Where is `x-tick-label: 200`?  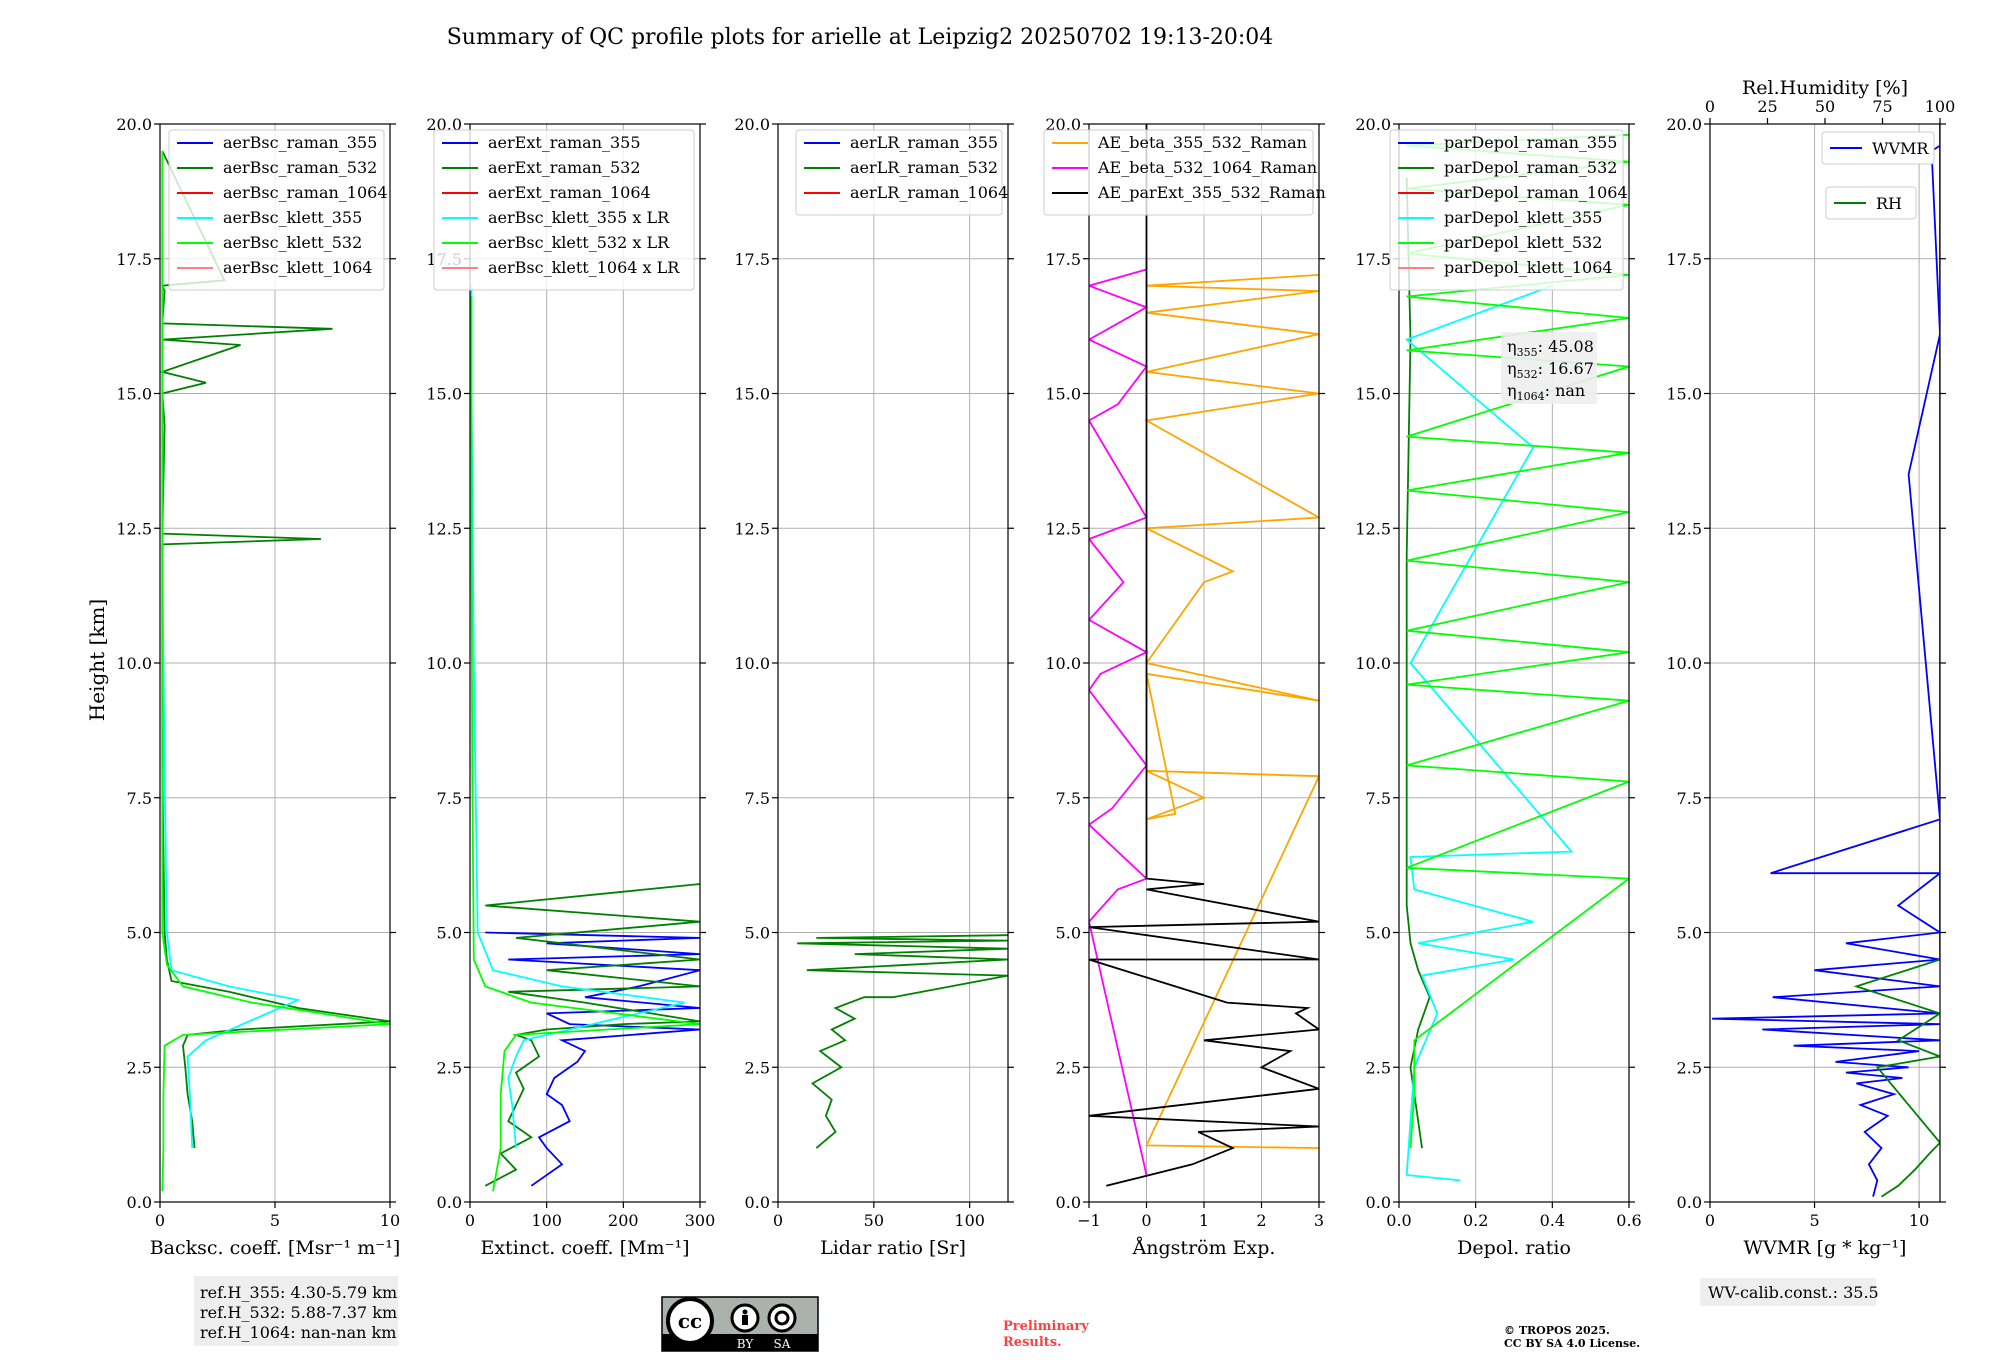
x-tick-label: 200 is located at coordinates (623, 1220).